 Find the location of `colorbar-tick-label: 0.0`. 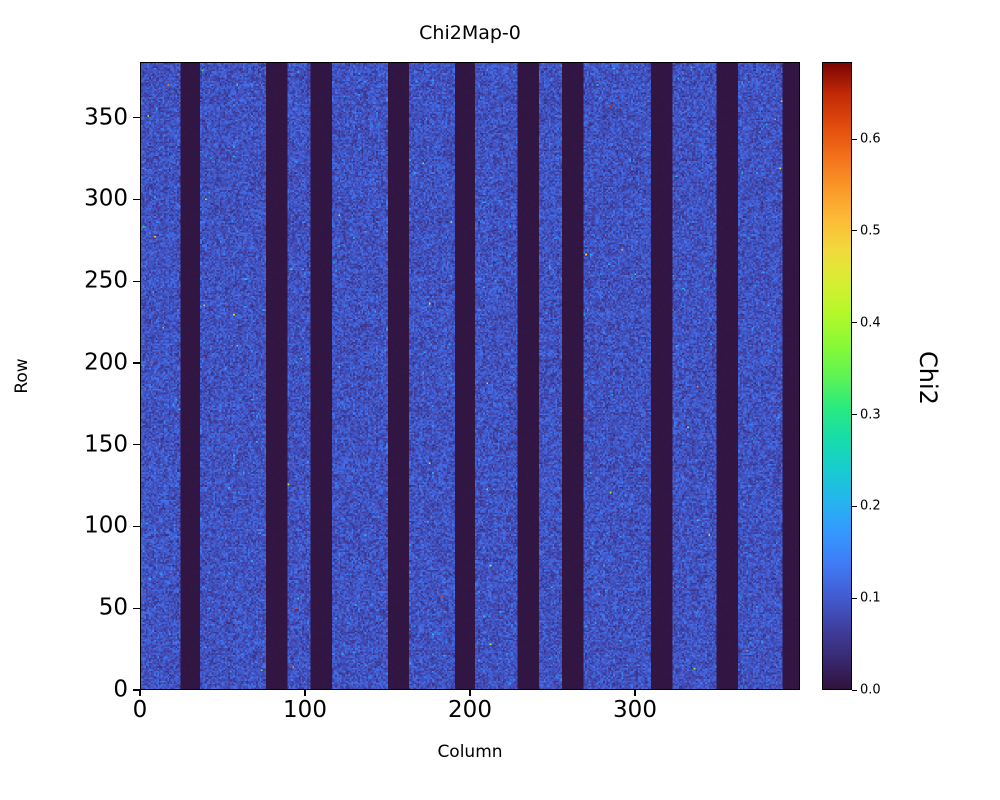

colorbar-tick-label: 0.0 is located at coordinates (870, 690).